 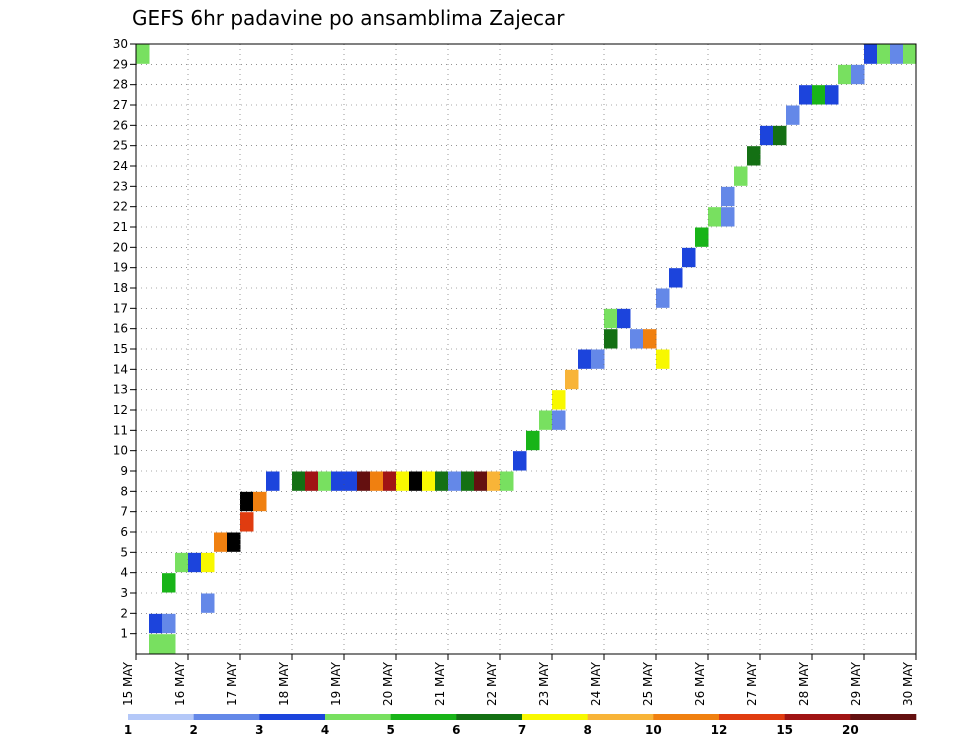 I want to click on y-tick-label: 2, so click(x=124, y=613).